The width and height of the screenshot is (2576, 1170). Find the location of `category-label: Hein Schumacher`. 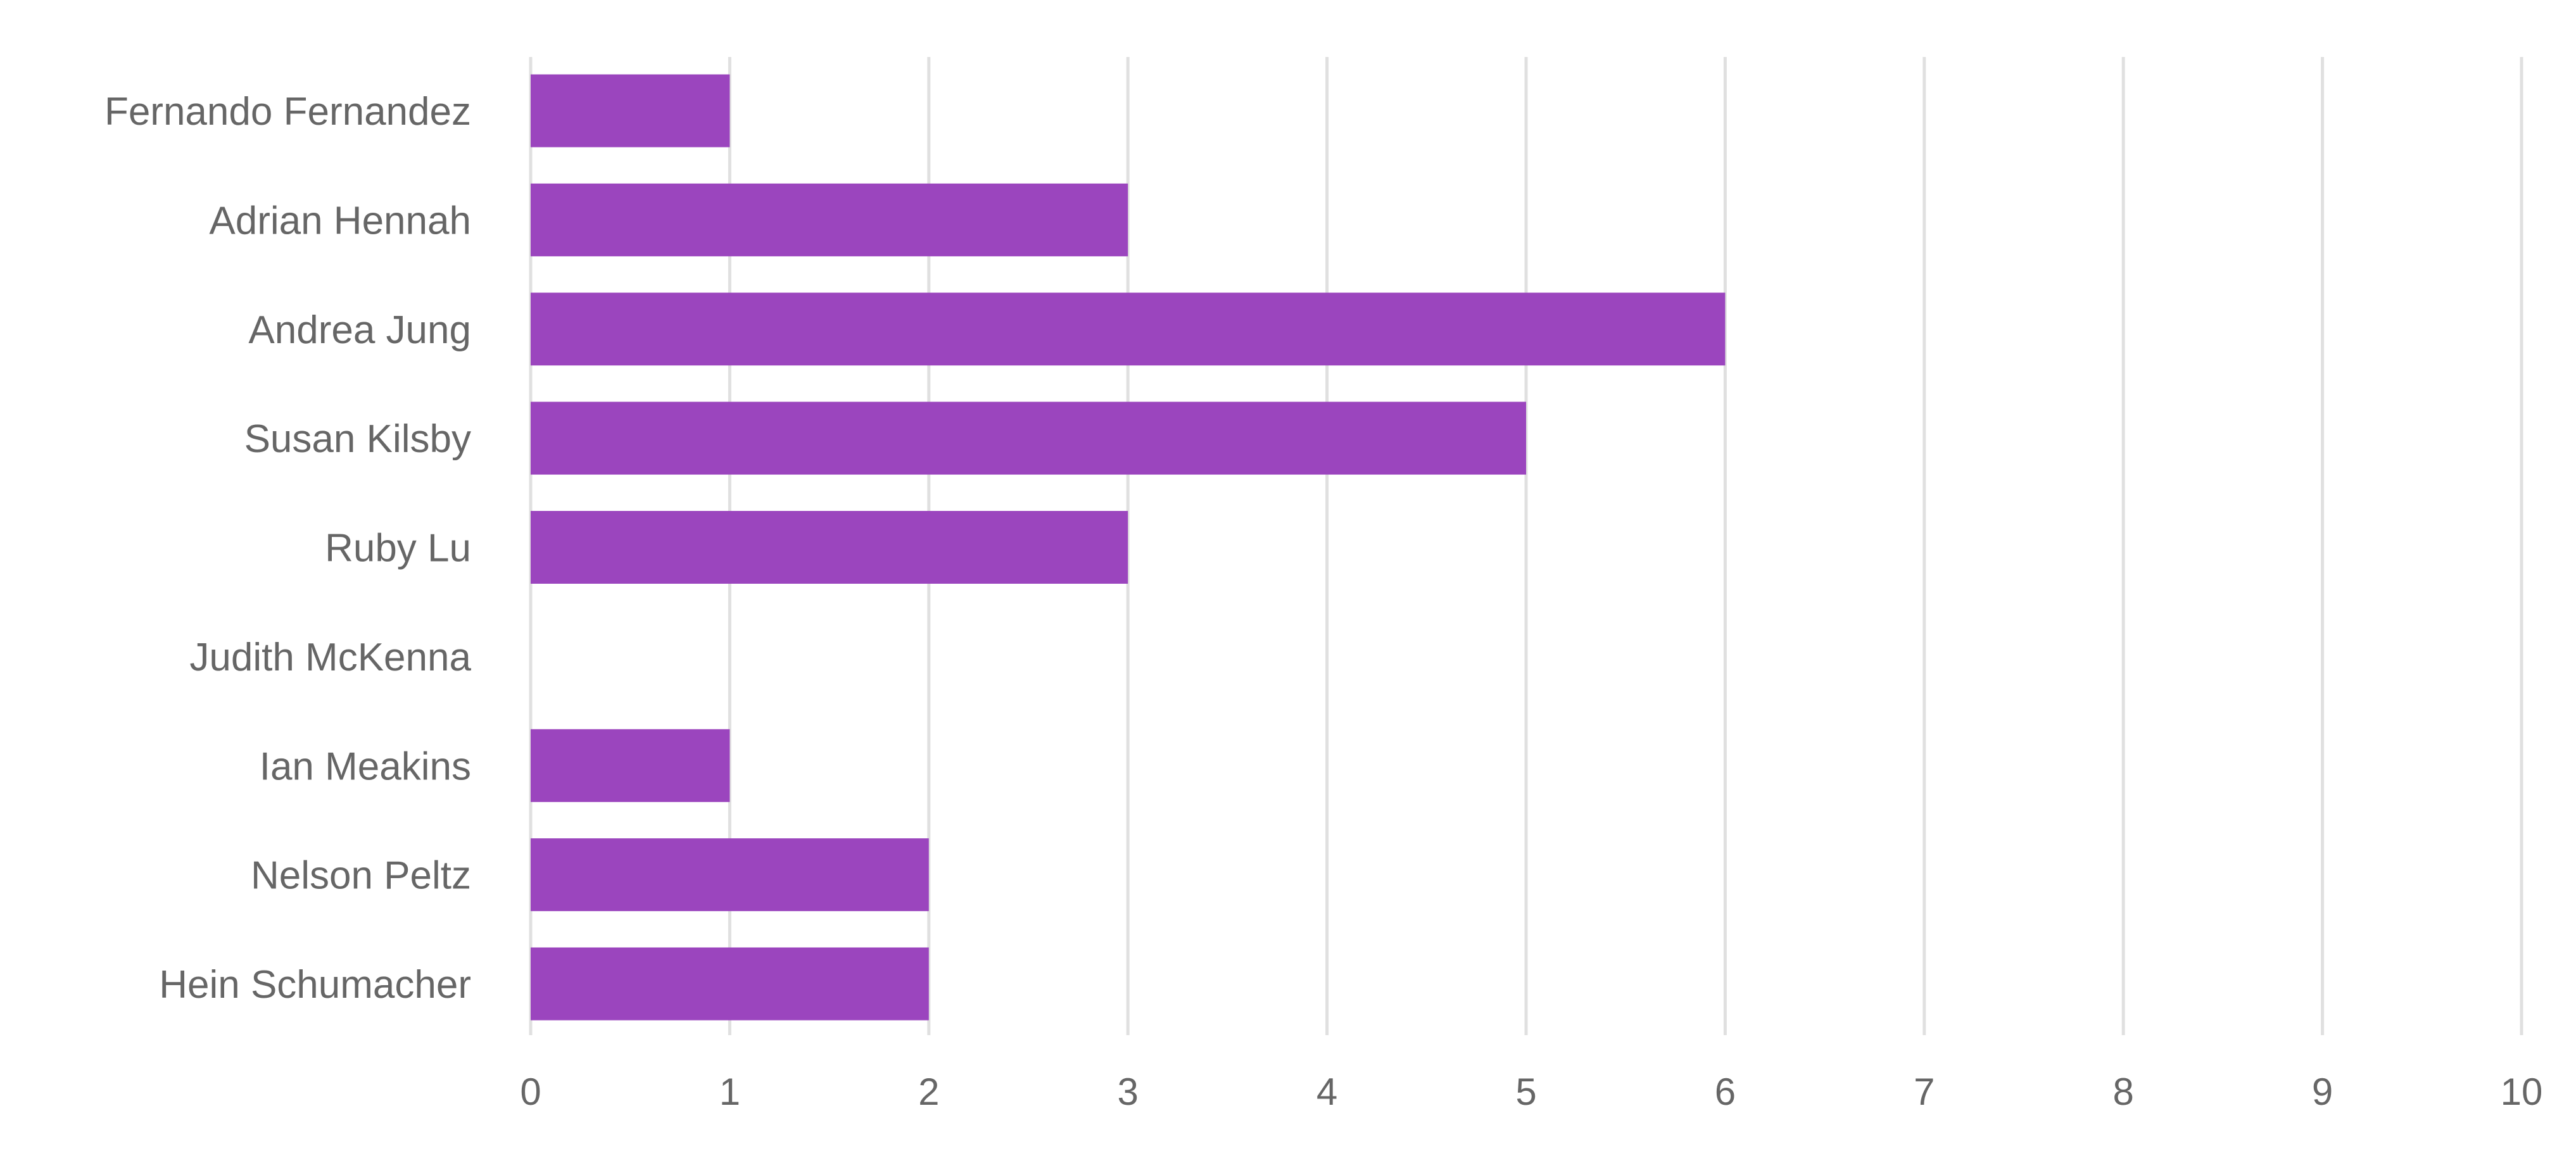

category-label: Hein Schumacher is located at coordinates (315, 985).